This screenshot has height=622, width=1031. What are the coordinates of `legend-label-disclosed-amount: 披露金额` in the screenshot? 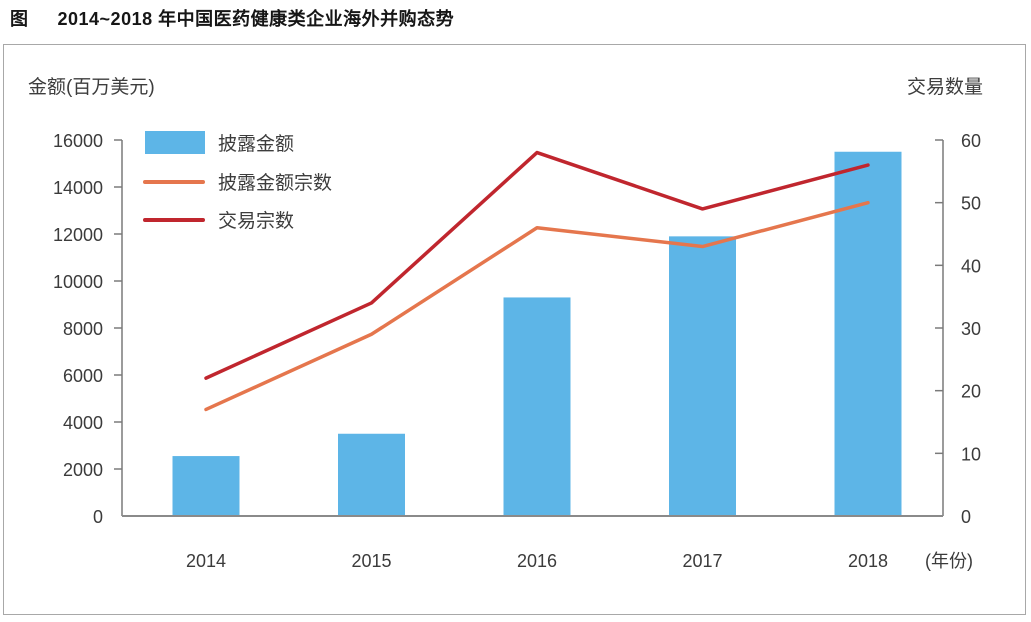 It's located at (256, 144).